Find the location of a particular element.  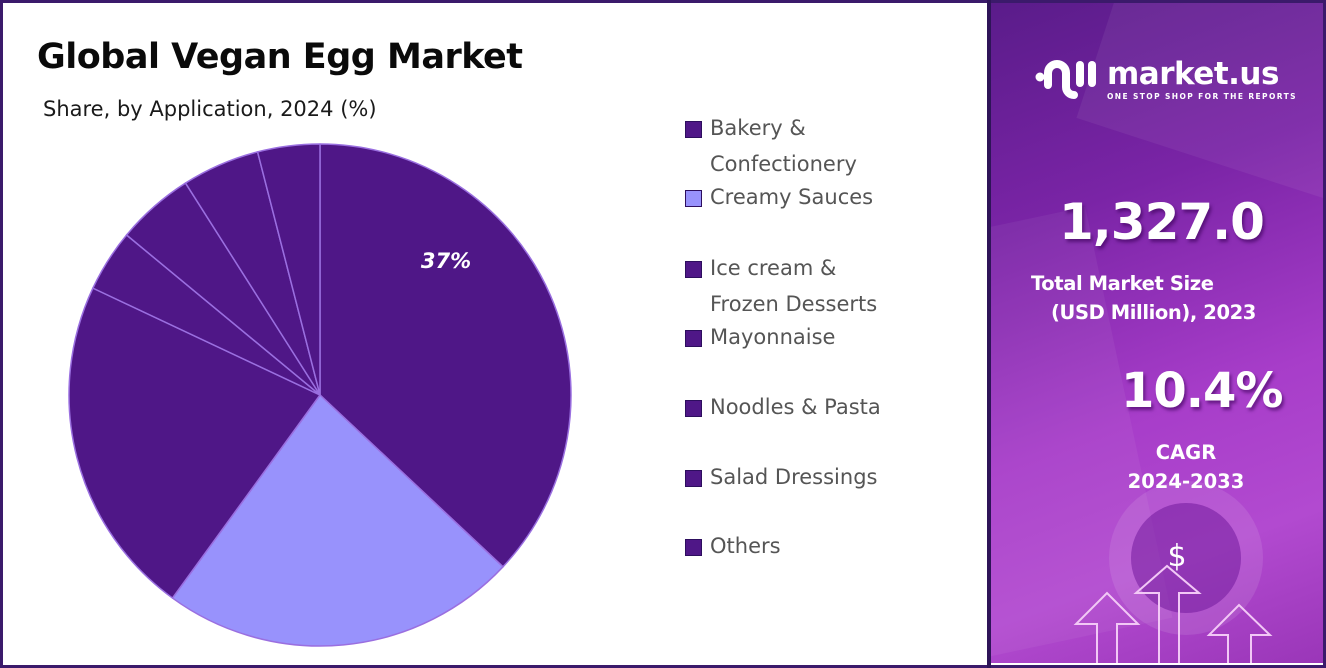

legend-label: Others is located at coordinates (745, 546).